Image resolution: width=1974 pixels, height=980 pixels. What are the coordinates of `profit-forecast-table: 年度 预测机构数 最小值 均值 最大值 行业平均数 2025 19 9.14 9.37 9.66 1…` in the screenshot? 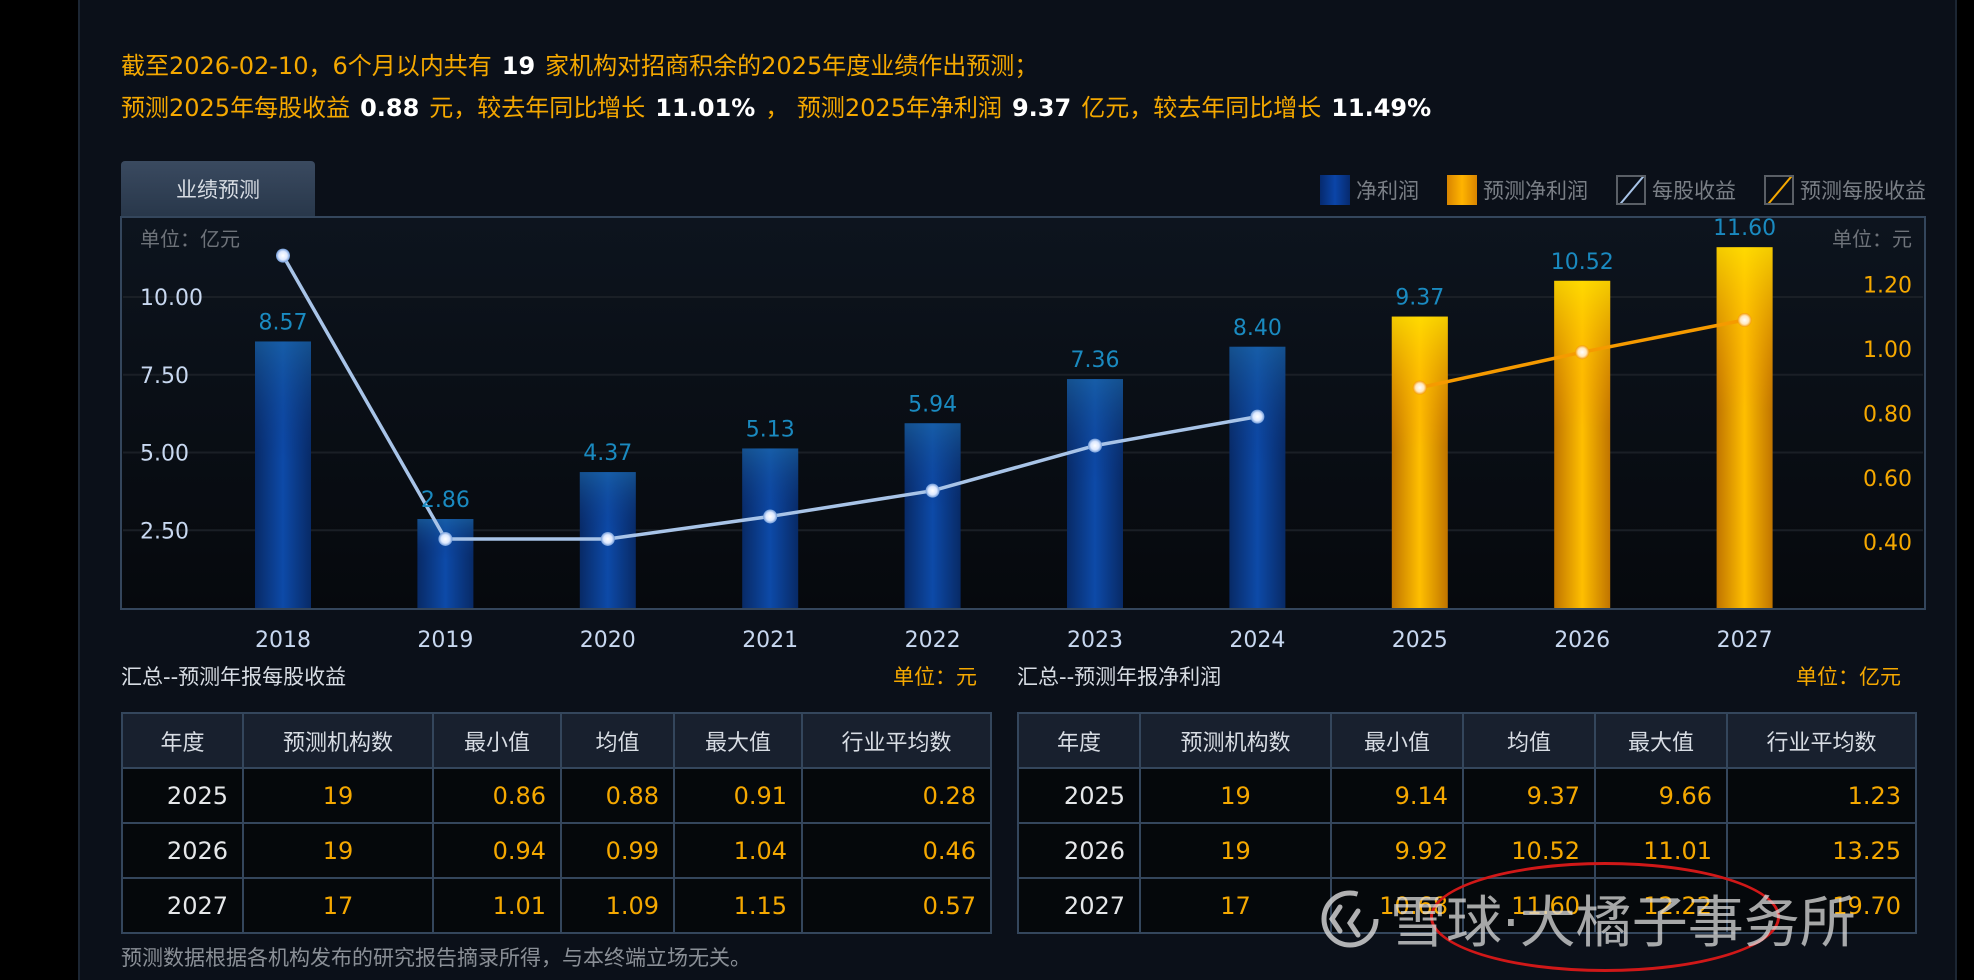 It's located at (1467, 823).